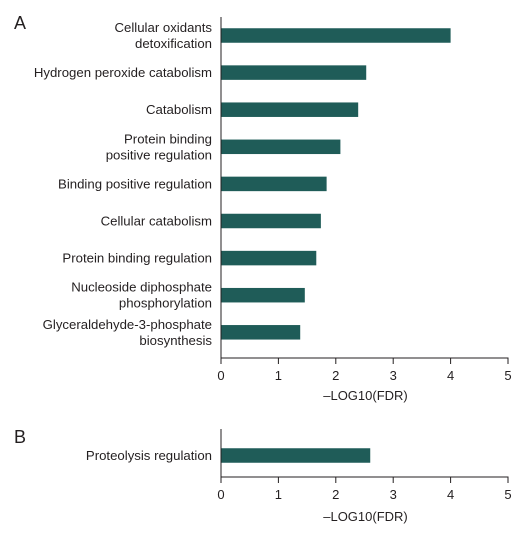  Describe the element at coordinates (128, 332) in the screenshot. I see `category-label: Glyceraldehyde-3-phosphate biosynthesis` at that location.